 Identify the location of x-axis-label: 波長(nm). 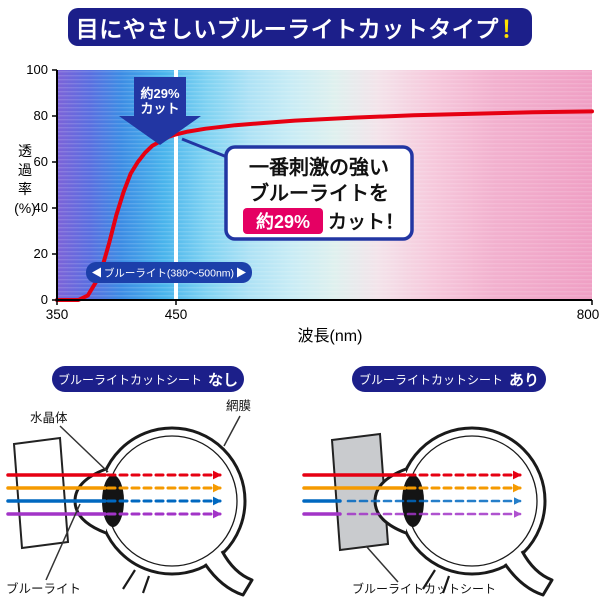
(330, 336).